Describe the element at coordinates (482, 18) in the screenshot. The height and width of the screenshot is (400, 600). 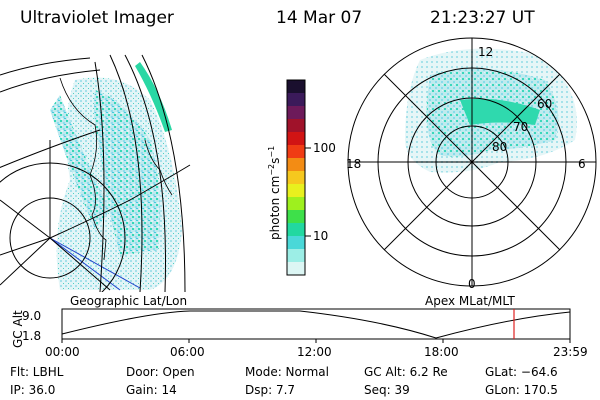
I see `time-label: 21:23:27 UT` at that location.